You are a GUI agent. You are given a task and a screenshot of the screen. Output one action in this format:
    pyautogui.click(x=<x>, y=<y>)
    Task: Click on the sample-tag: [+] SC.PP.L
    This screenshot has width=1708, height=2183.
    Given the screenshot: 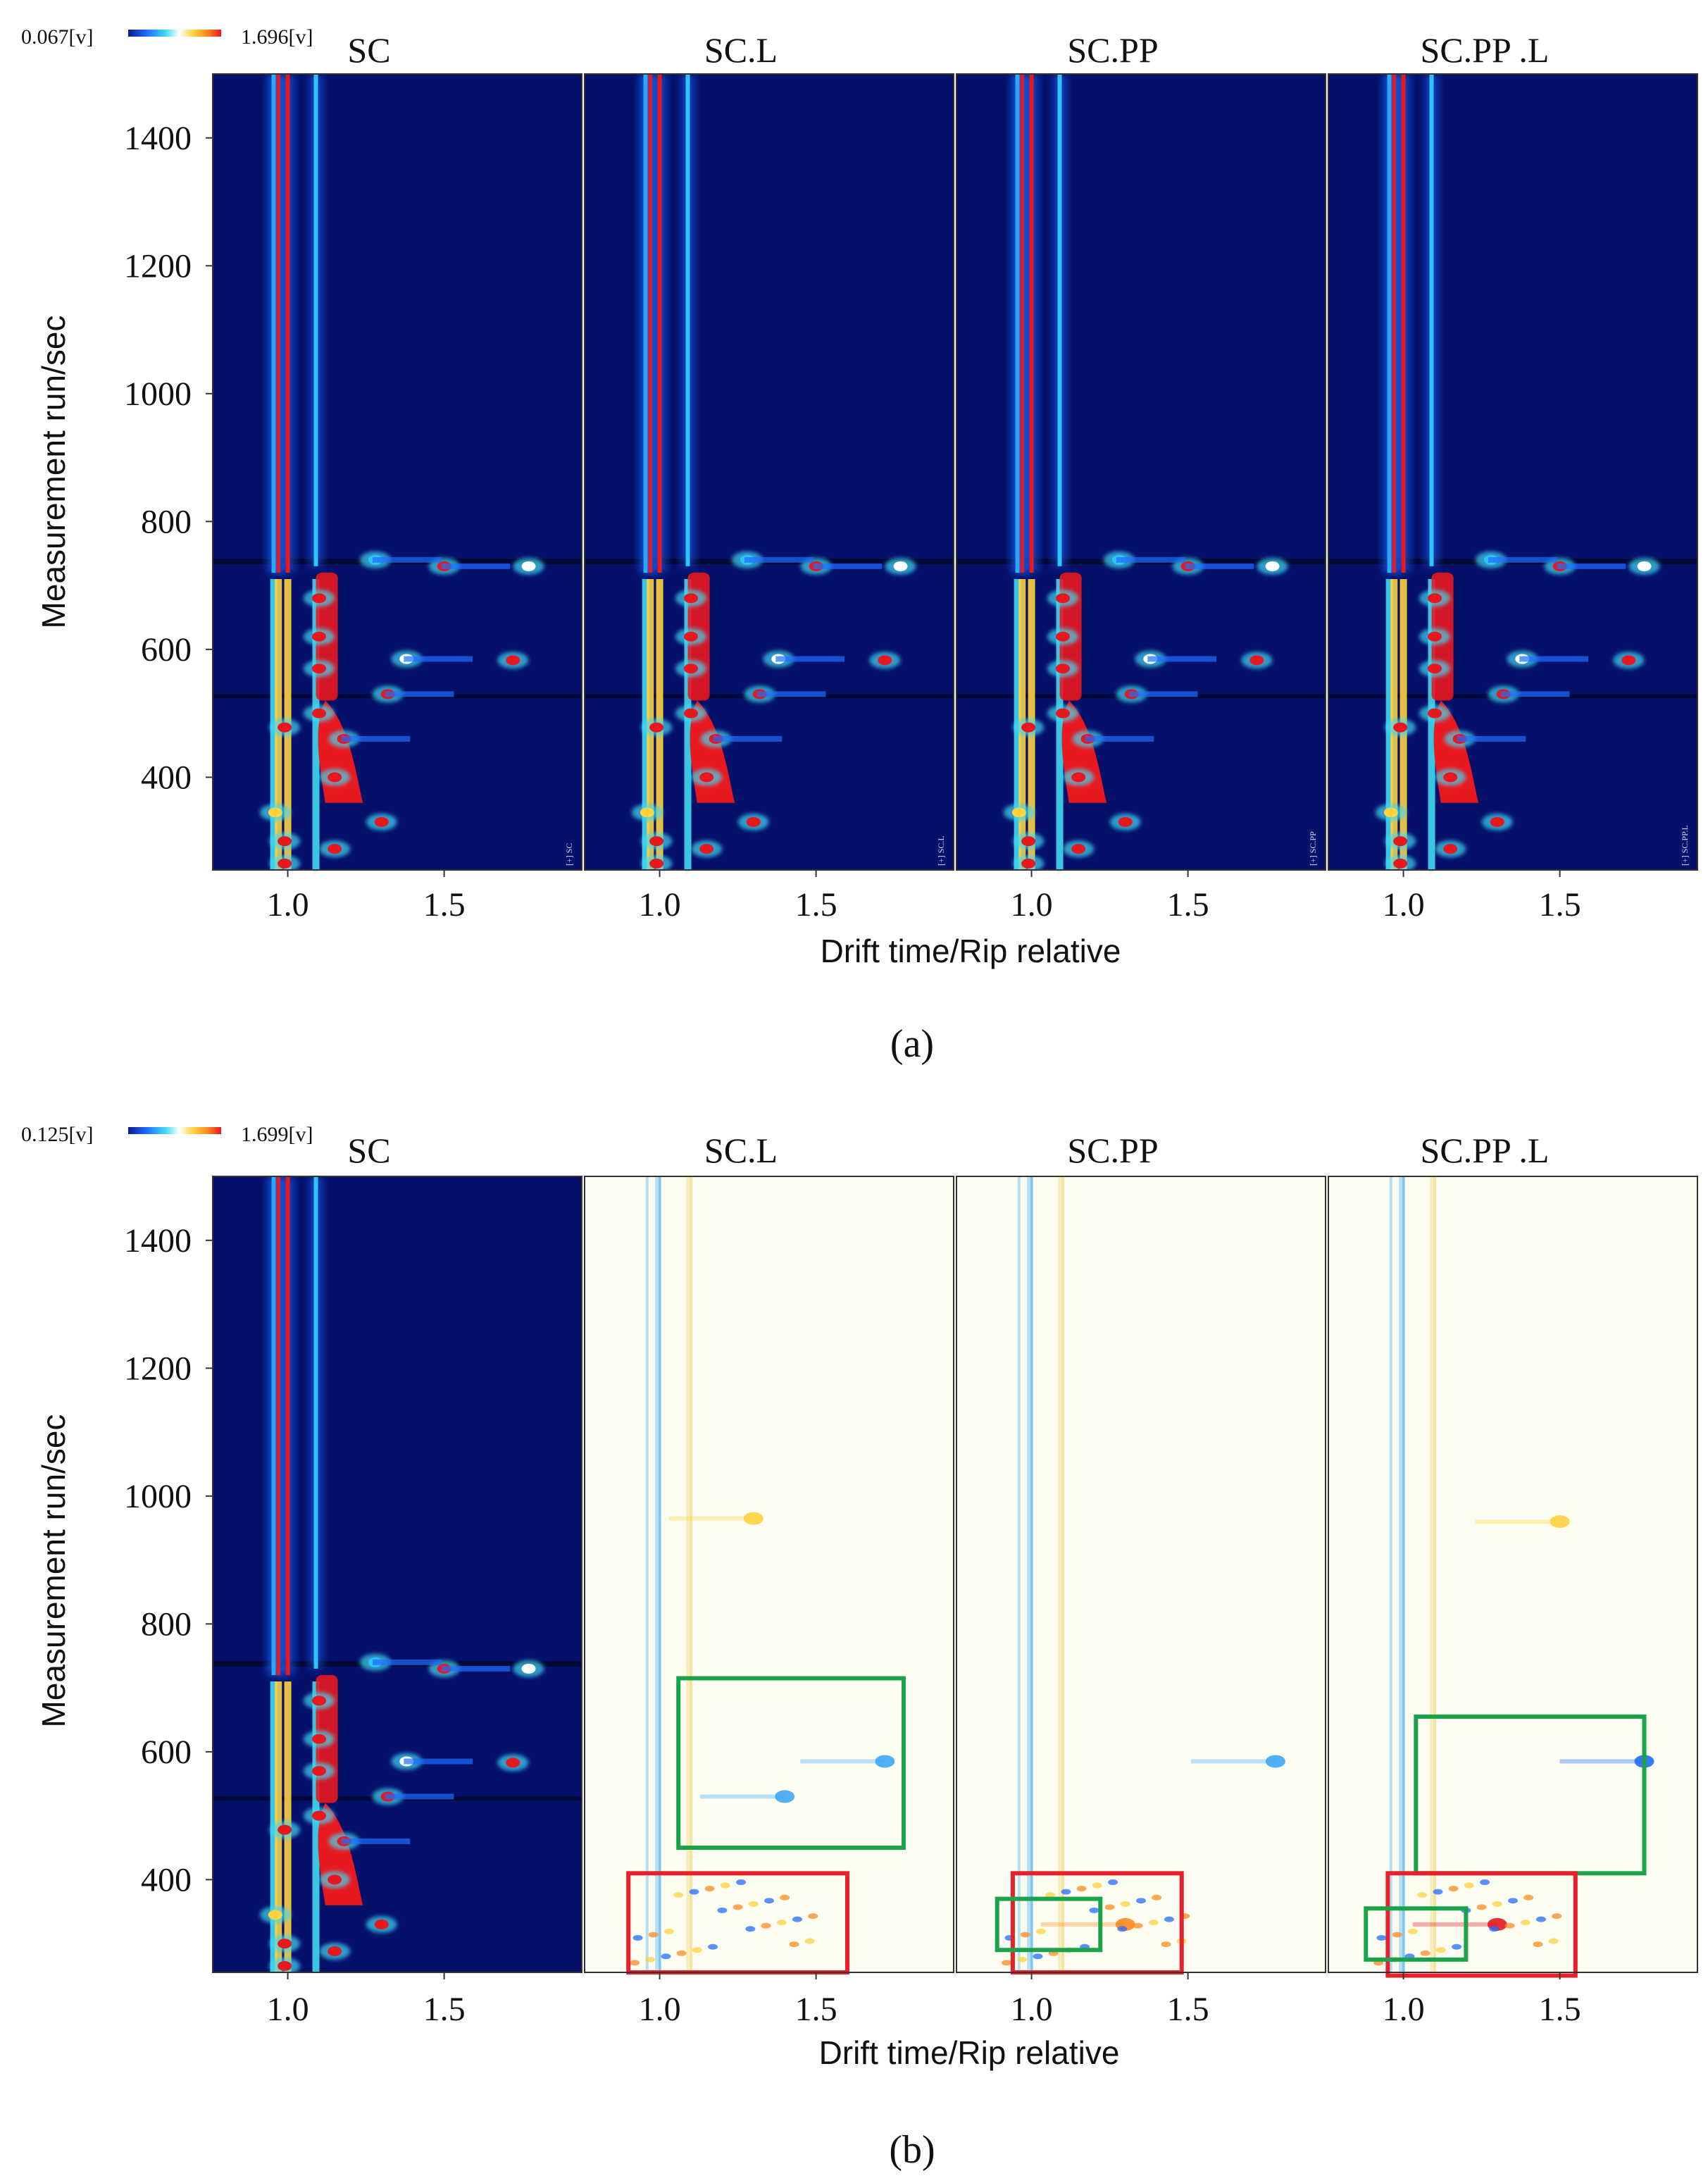 What is the action you would take?
    pyautogui.click(x=1685, y=845)
    